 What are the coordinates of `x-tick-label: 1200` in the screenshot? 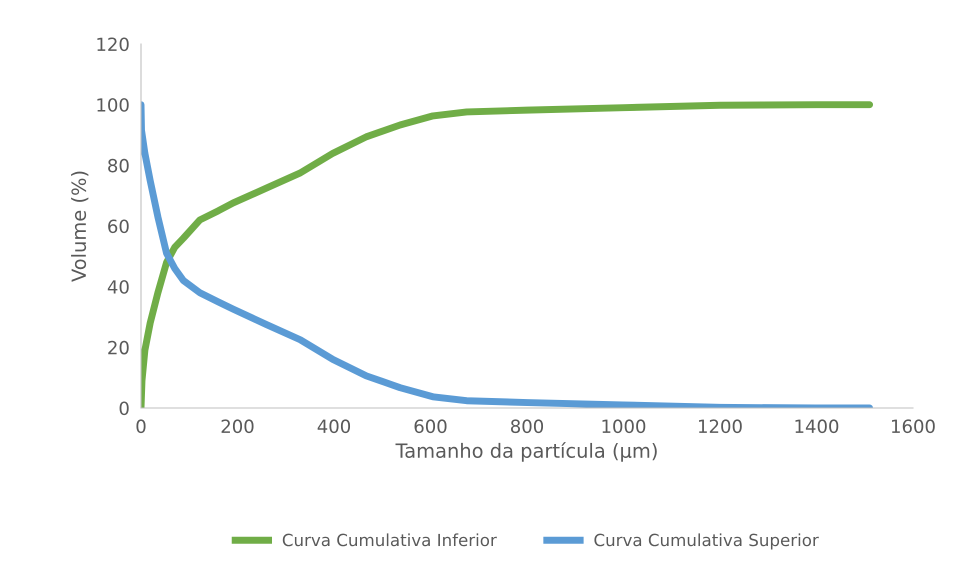 It's located at (720, 426).